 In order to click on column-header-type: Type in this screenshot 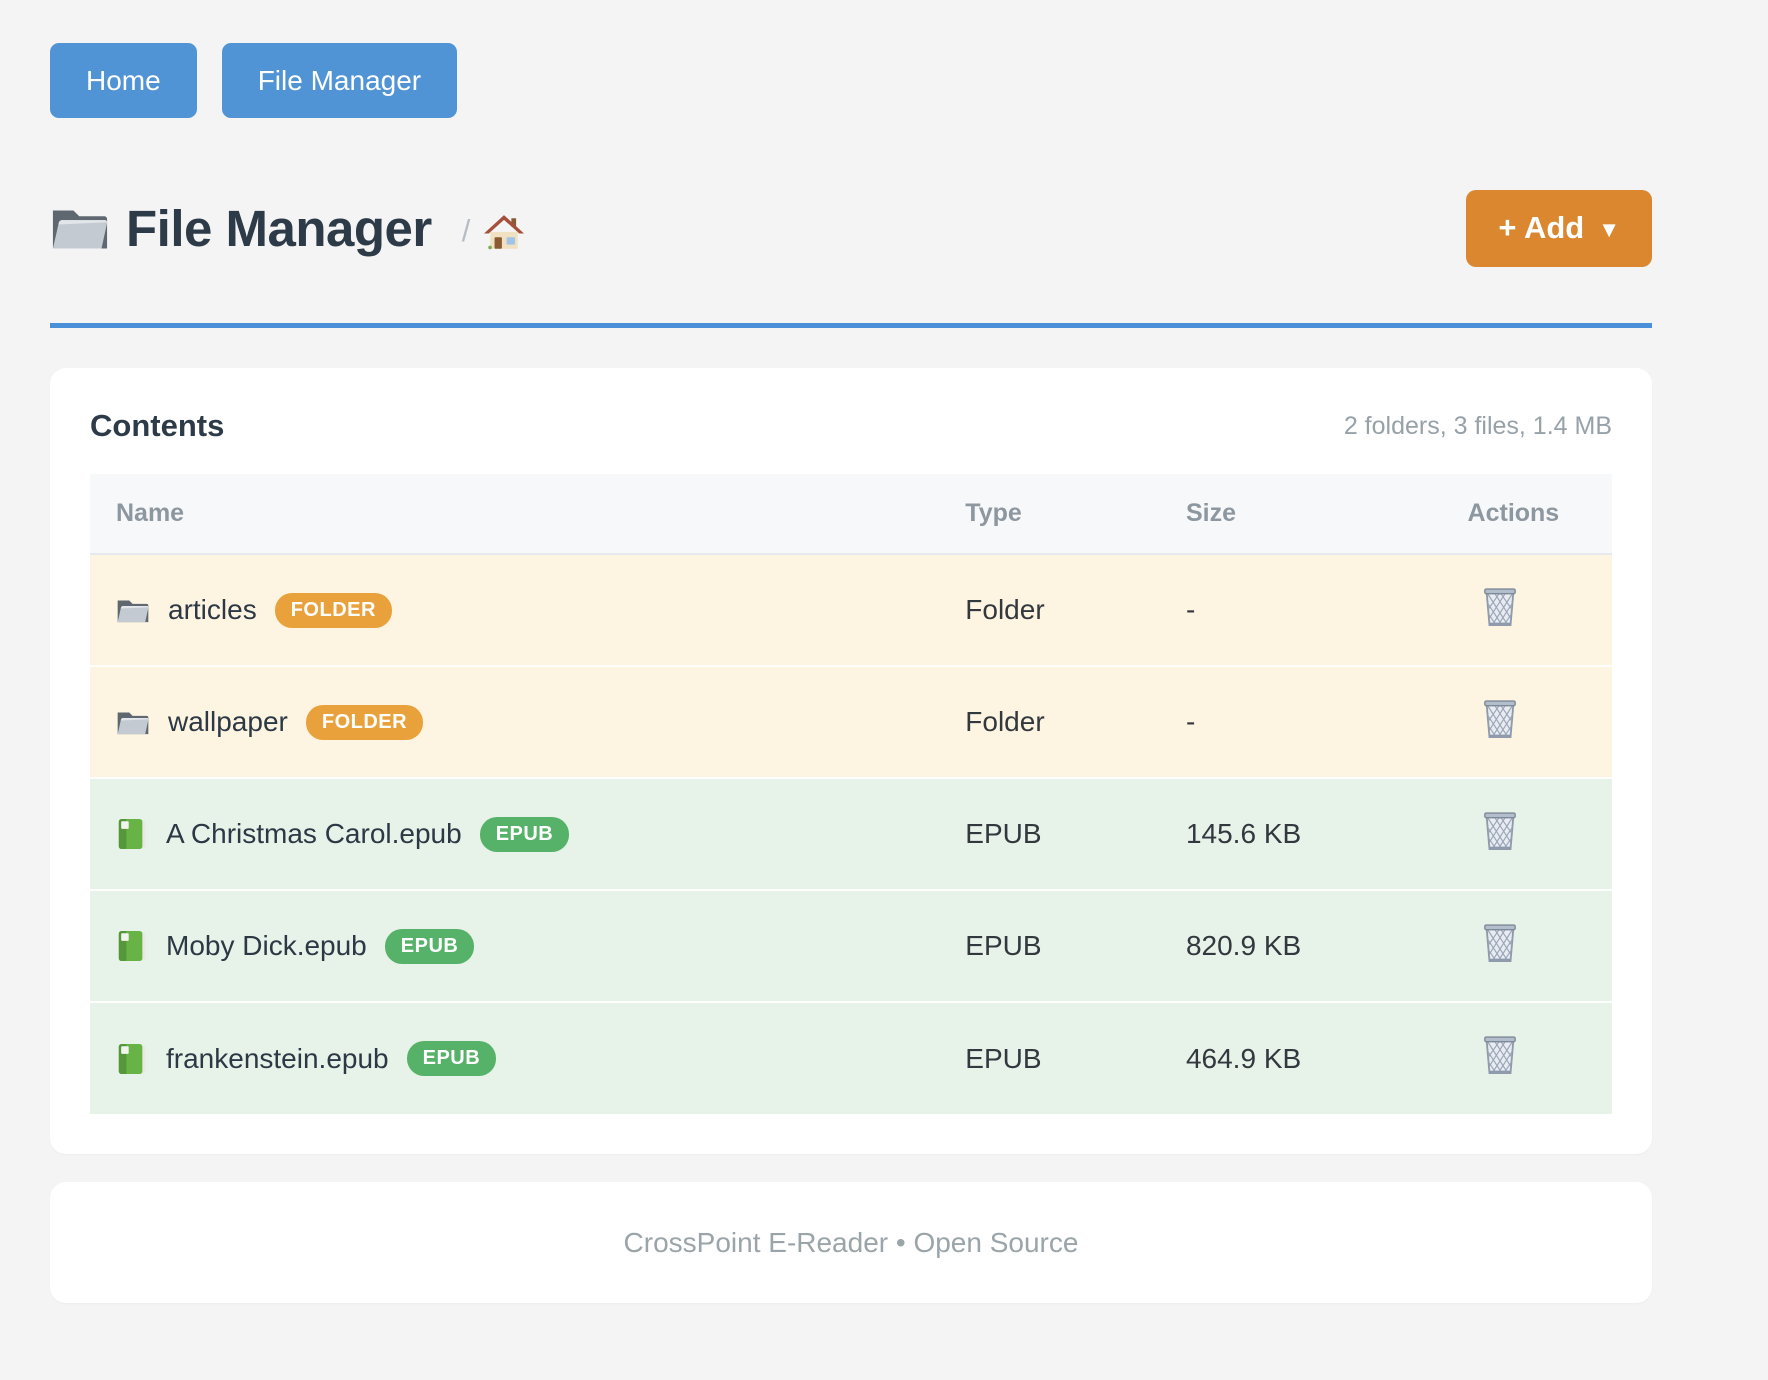, I will do `click(1049, 514)`.